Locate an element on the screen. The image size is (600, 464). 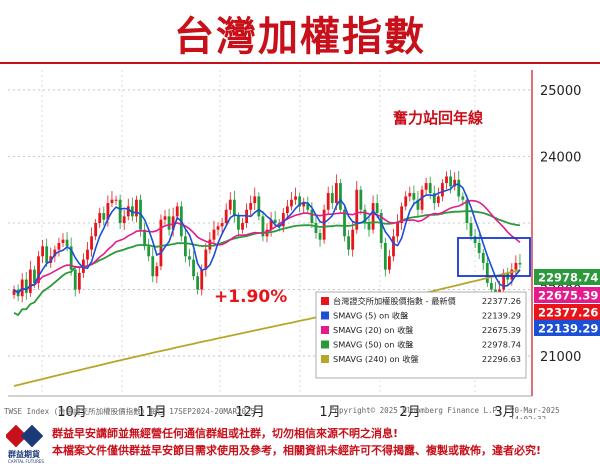
y-tick-label-0: 25000 is located at coordinates (560, 91).